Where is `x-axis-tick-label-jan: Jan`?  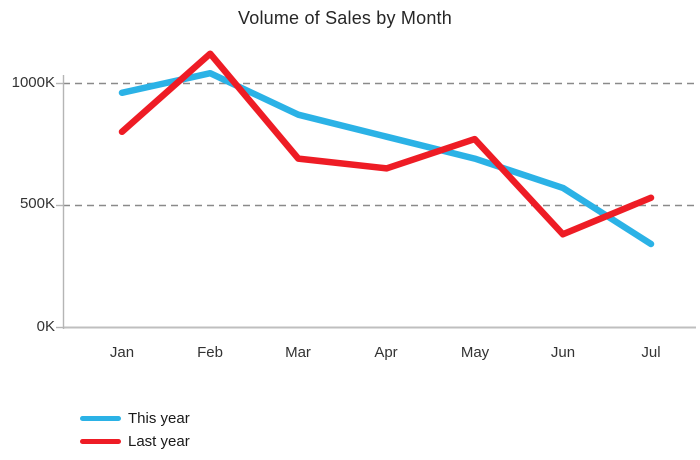 x-axis-tick-label-jan: Jan is located at coordinates (122, 352).